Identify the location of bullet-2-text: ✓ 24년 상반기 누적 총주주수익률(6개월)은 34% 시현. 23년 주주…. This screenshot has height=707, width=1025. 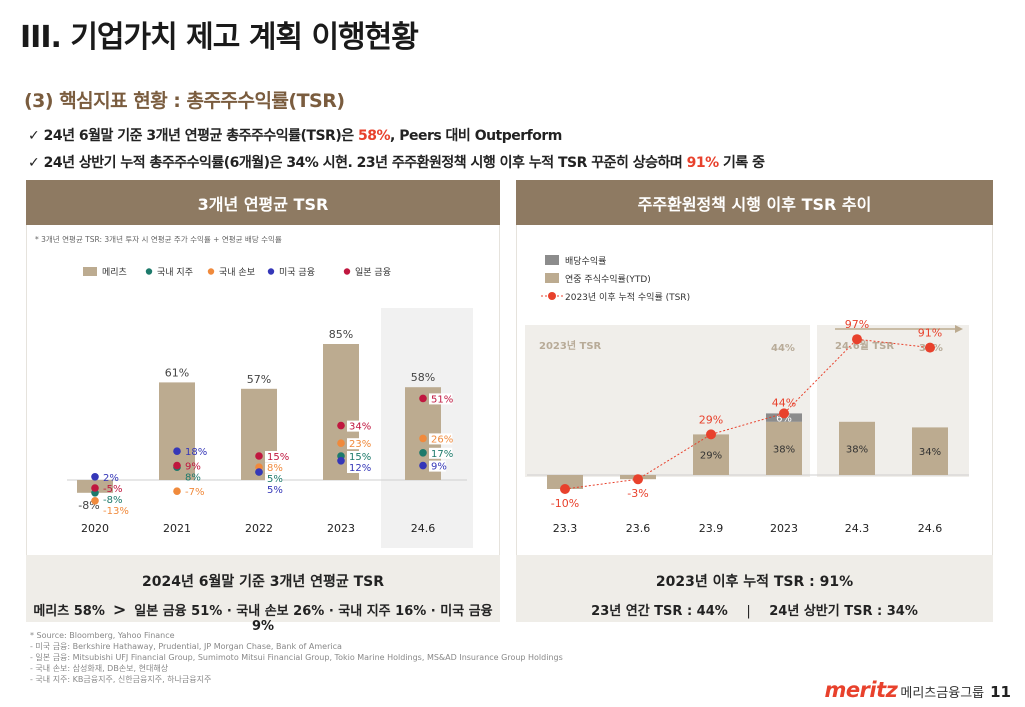
(357, 163).